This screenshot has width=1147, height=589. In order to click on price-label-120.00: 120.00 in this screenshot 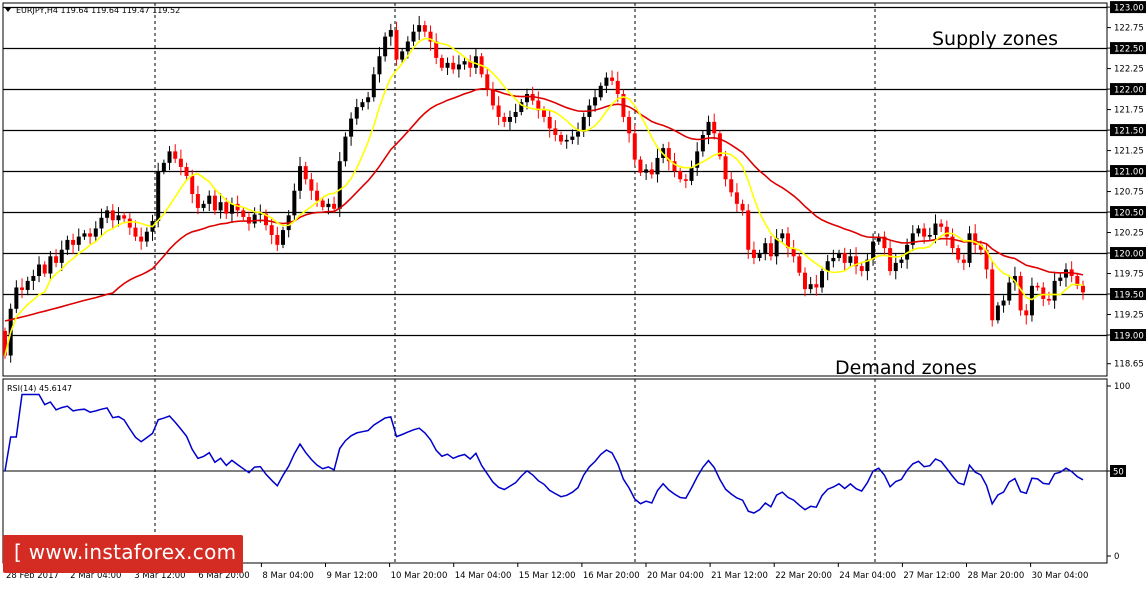, I will do `click(1129, 255)`.